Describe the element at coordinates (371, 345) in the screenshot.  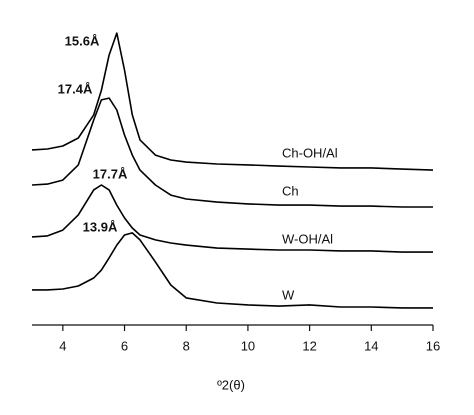
I see `x-tick-label: 14` at that location.